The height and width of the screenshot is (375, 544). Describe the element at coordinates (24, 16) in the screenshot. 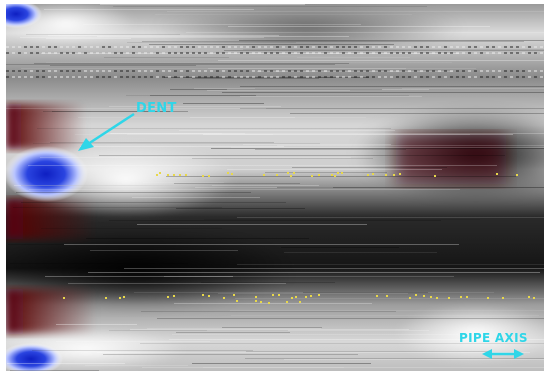

I see `dent-spot-top` at that location.